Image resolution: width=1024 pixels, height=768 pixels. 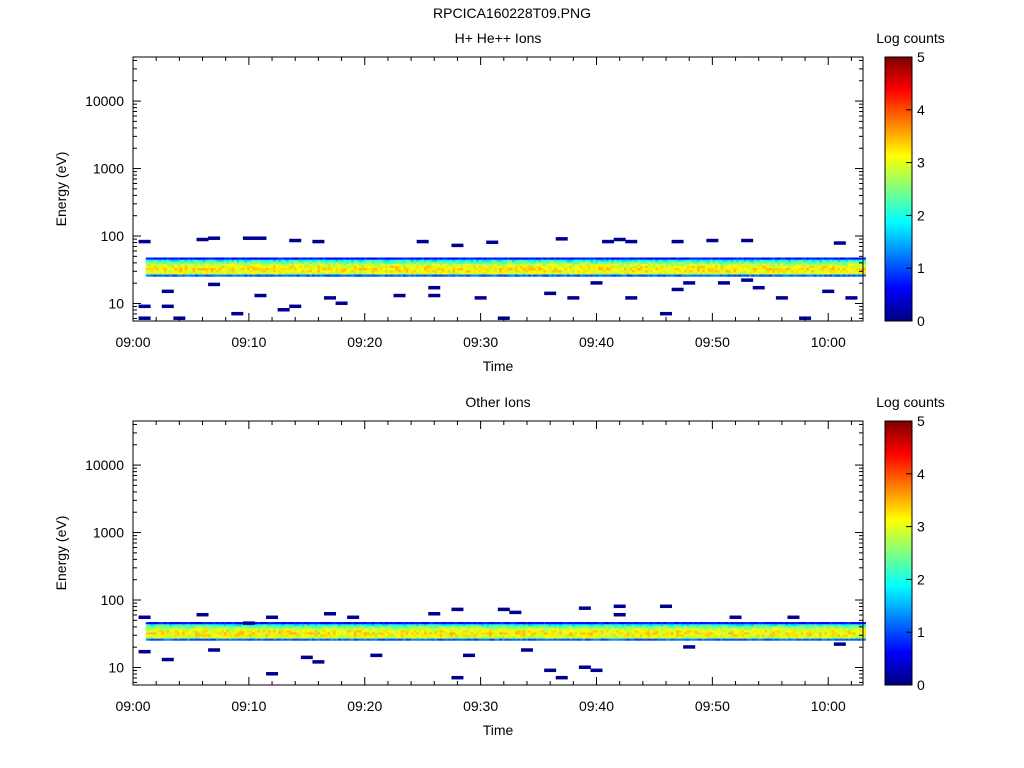 What do you see at coordinates (921, 321) in the screenshot?
I see `colorbar-tick-label: 0` at bounding box center [921, 321].